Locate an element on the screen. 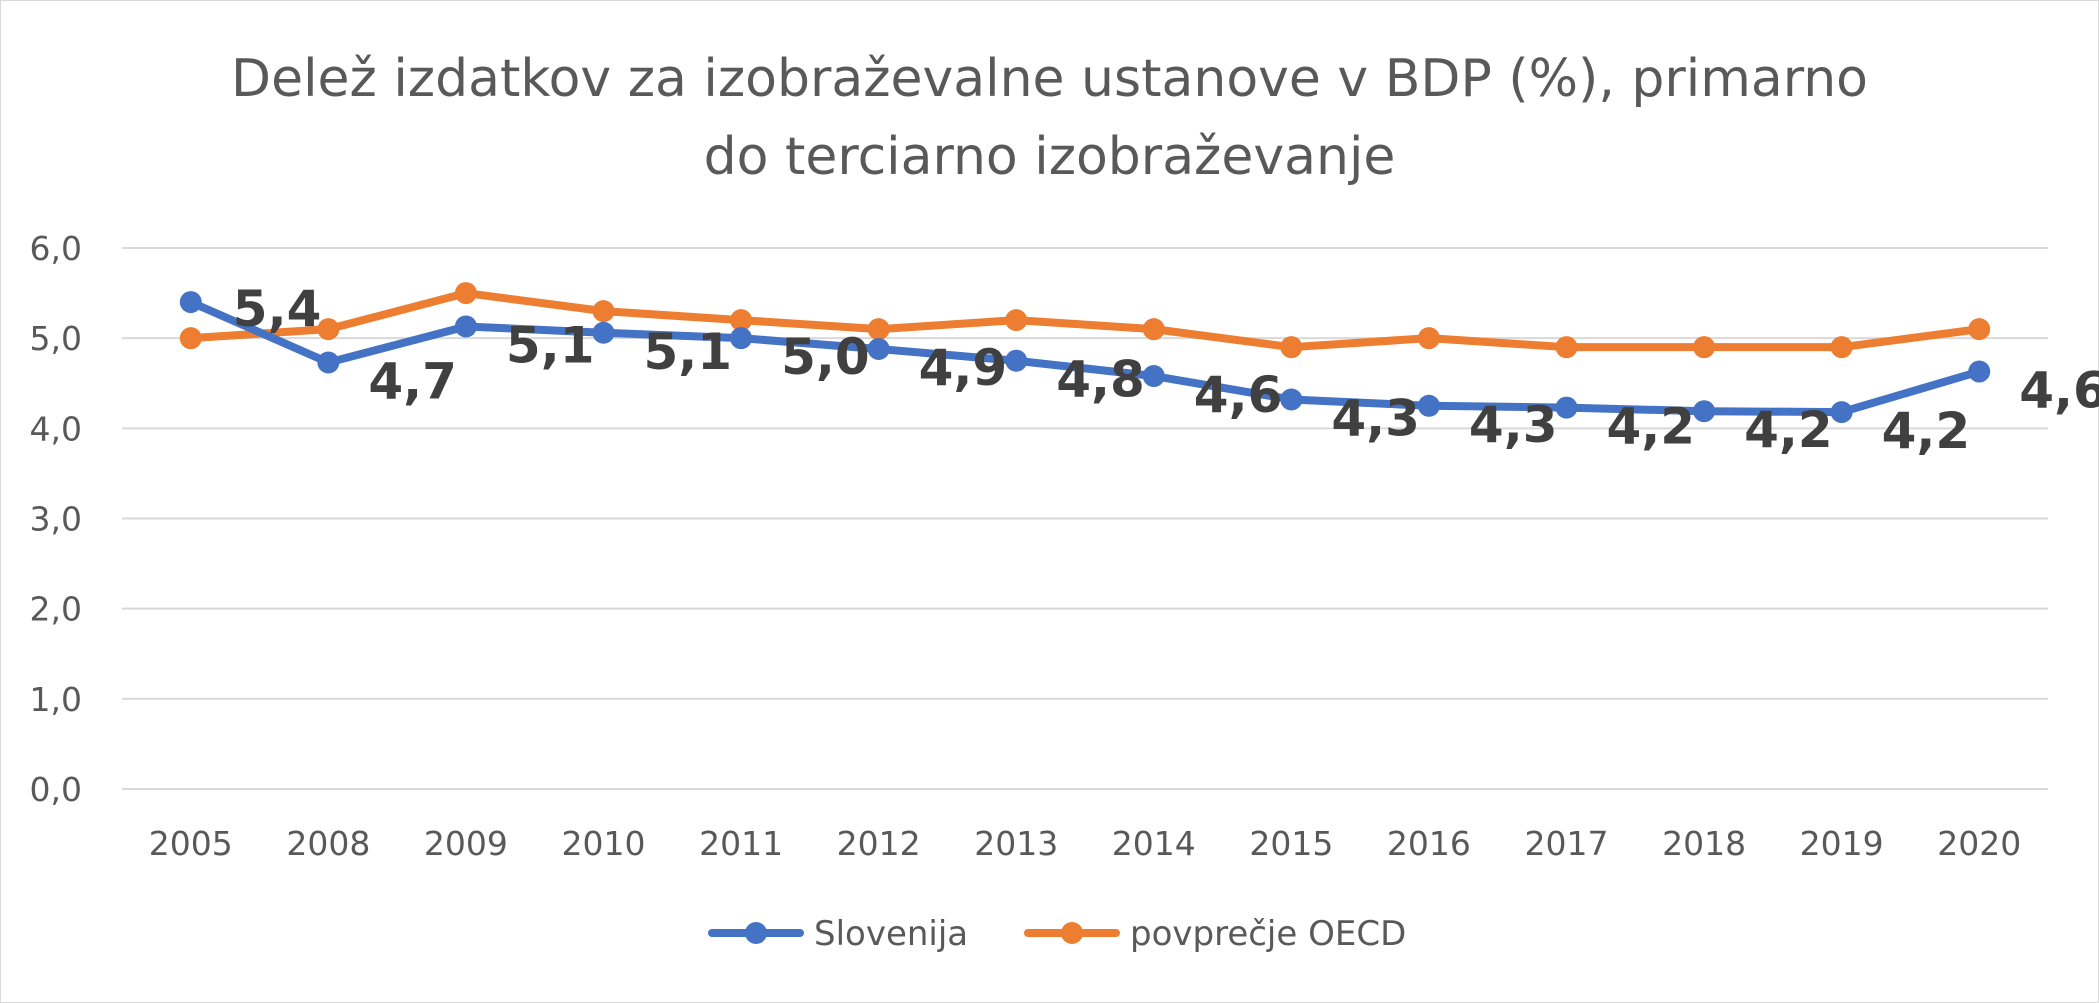 This screenshot has width=2099, height=1003. legend: Slovenija povprečje OECD is located at coordinates (1057, 934).